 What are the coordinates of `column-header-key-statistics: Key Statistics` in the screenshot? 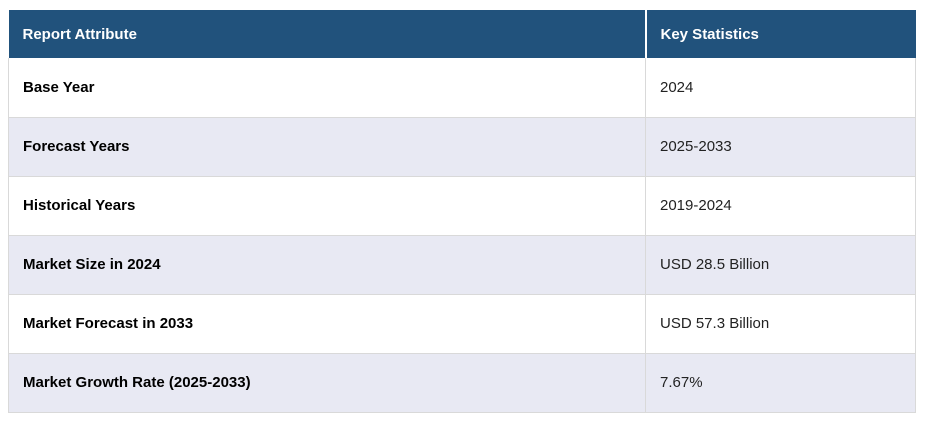 It's located at (780, 34).